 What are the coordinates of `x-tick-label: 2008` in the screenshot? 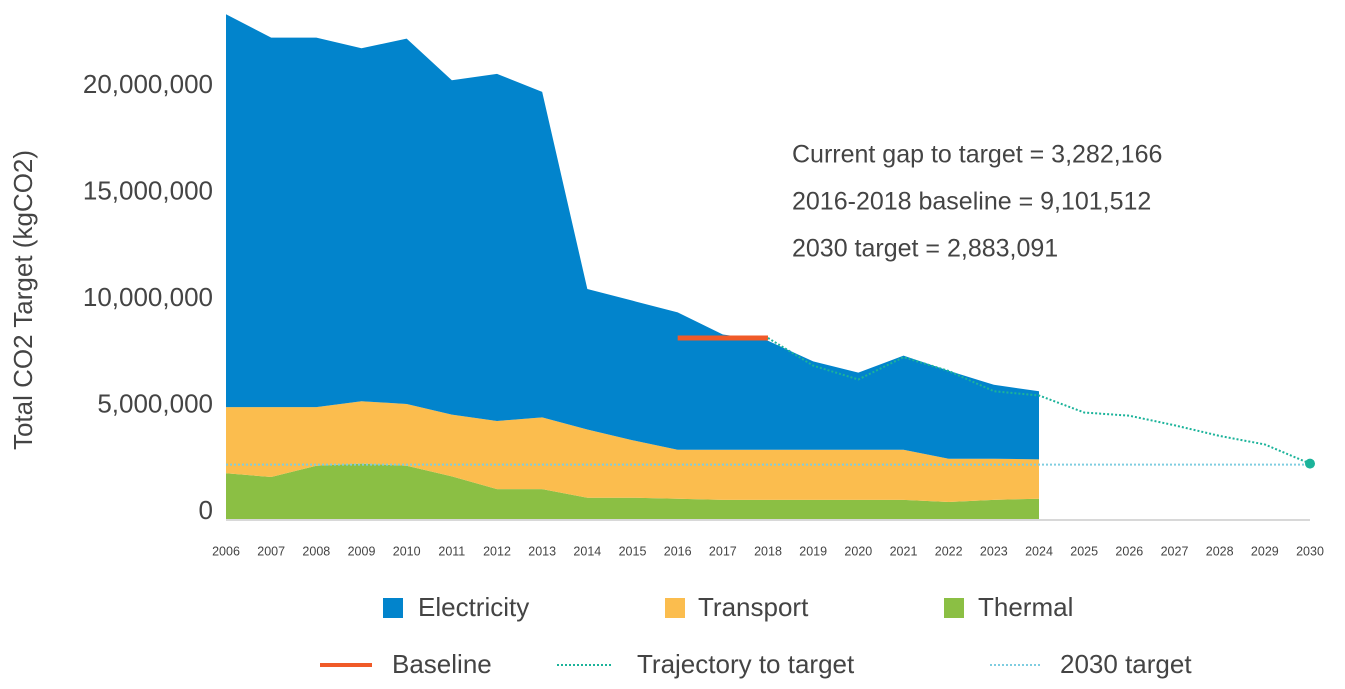 It's located at (316, 551).